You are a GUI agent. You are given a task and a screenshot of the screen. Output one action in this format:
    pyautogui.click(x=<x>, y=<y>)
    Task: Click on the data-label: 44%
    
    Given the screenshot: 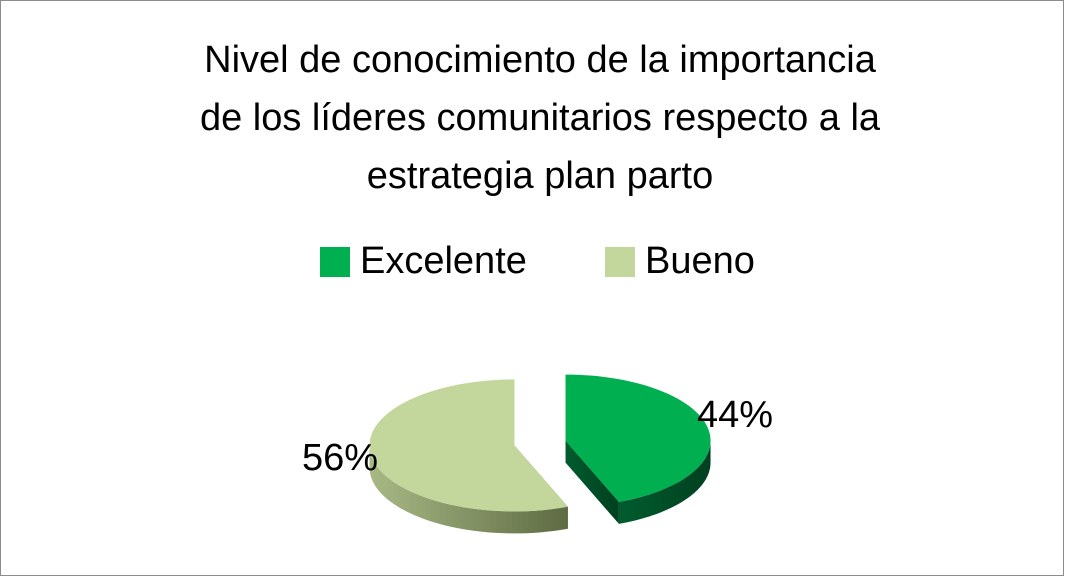 What is the action you would take?
    pyautogui.click(x=735, y=415)
    